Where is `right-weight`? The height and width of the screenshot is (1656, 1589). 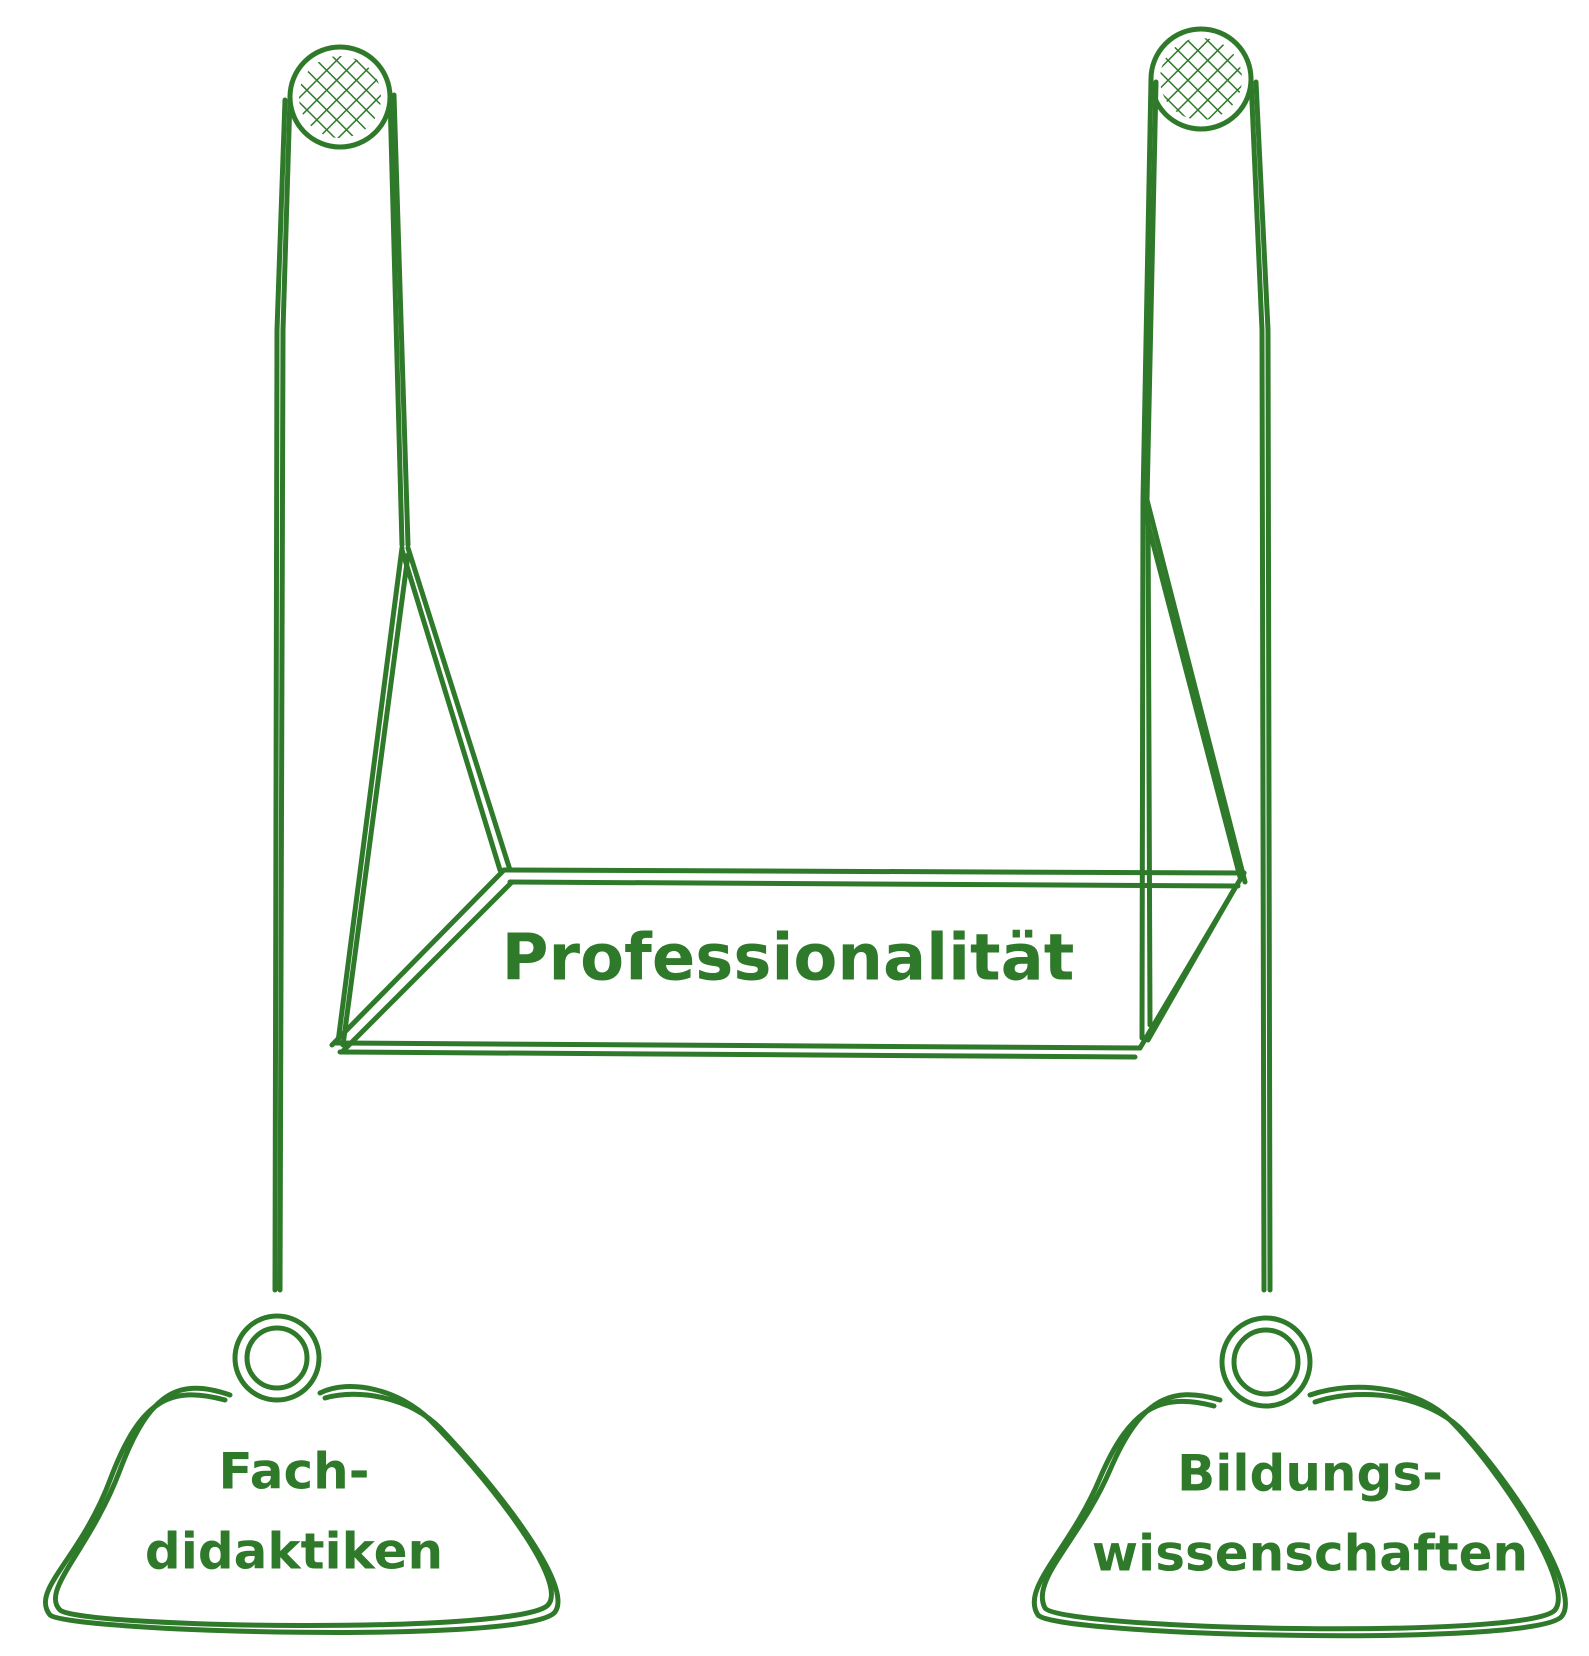
right-weight is located at coordinates (1299, 1477).